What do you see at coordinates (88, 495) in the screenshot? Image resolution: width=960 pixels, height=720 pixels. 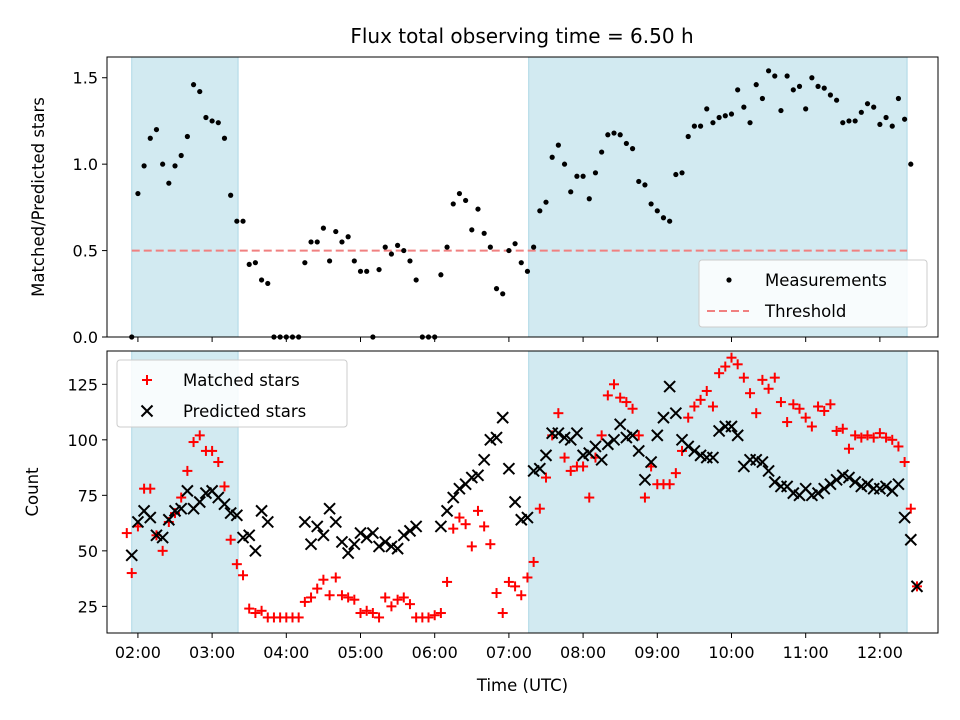 I see `bottom-ytick-label: 75` at bounding box center [88, 495].